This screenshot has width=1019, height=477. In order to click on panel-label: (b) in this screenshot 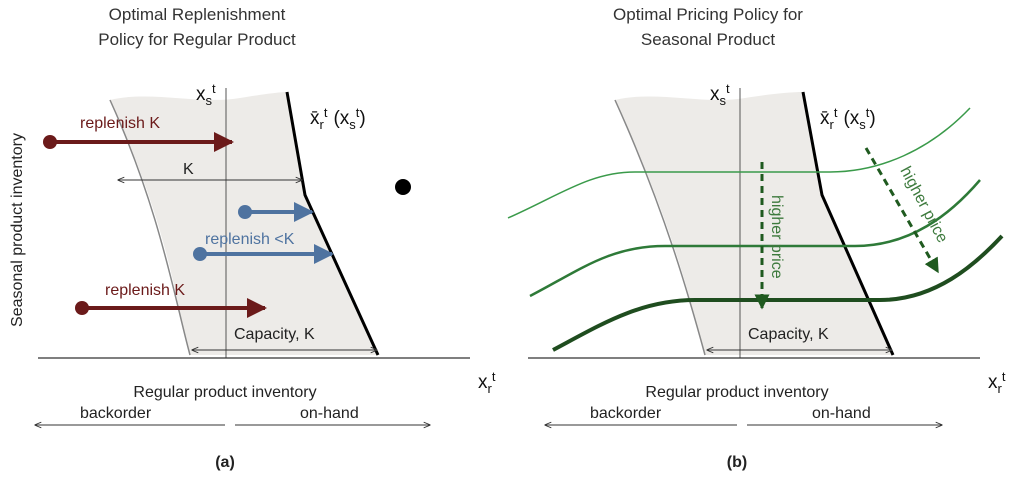, I will do `click(737, 462)`.